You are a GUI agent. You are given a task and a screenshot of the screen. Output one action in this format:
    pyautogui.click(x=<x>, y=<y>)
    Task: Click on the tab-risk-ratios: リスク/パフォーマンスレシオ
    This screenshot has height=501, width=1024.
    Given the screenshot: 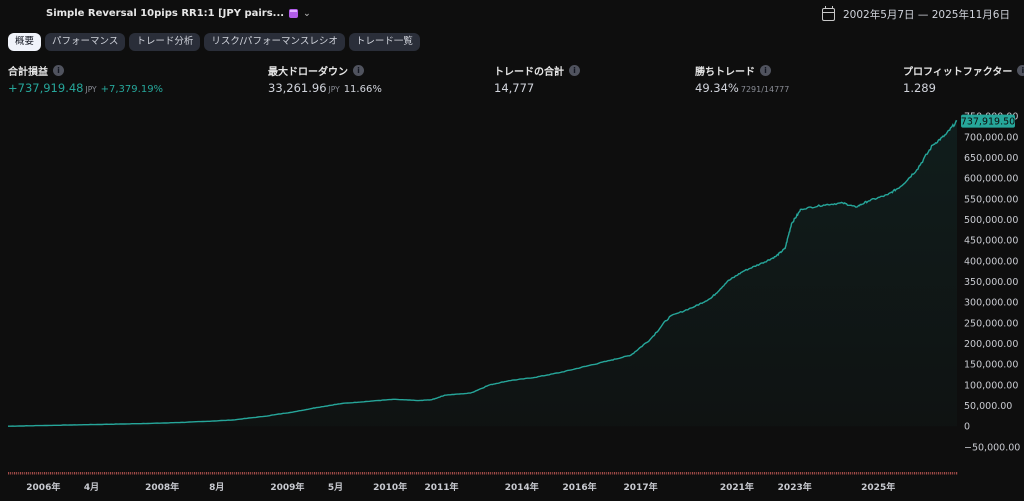 What is the action you would take?
    pyautogui.click(x=274, y=42)
    